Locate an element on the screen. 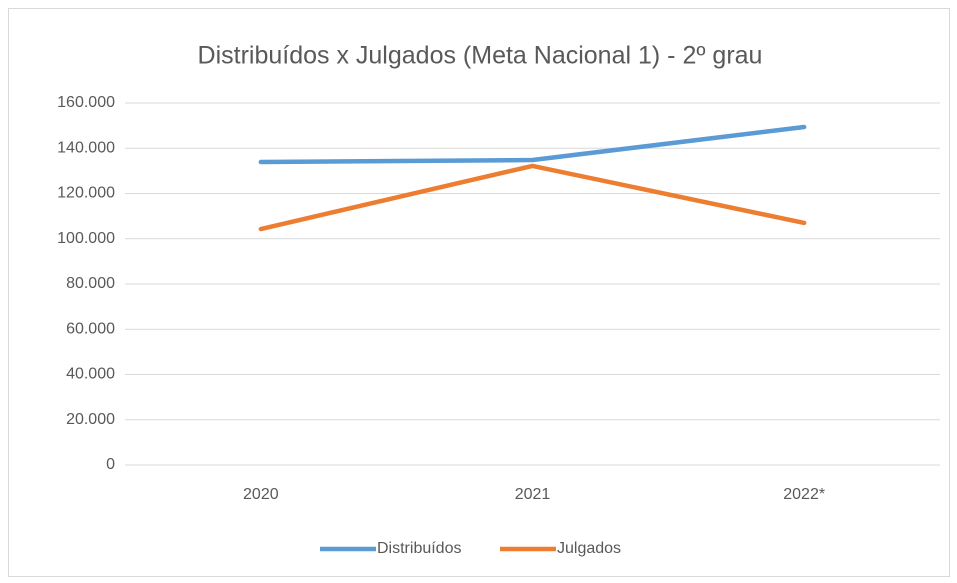 The width and height of the screenshot is (957, 583). y-tick-label: 0 is located at coordinates (110, 464).